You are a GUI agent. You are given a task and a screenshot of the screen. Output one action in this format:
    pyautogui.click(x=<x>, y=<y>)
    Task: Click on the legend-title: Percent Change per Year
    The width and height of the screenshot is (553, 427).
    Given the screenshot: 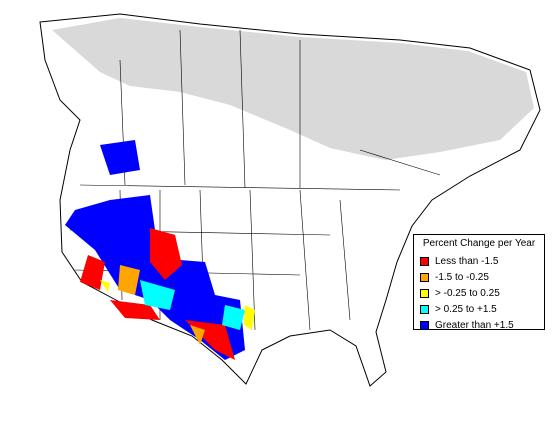 What is the action you would take?
    pyautogui.click(x=479, y=243)
    